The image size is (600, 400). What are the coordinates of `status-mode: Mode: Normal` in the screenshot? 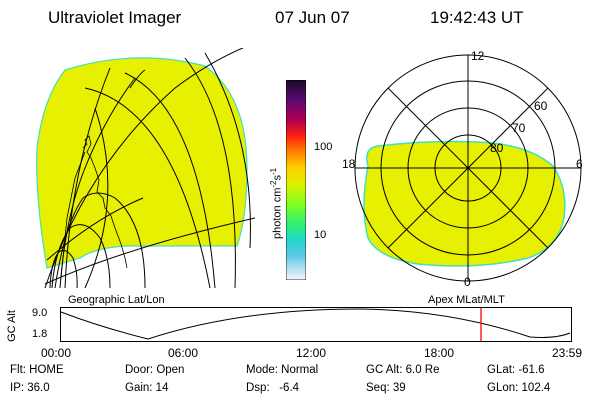 It's located at (282, 370).